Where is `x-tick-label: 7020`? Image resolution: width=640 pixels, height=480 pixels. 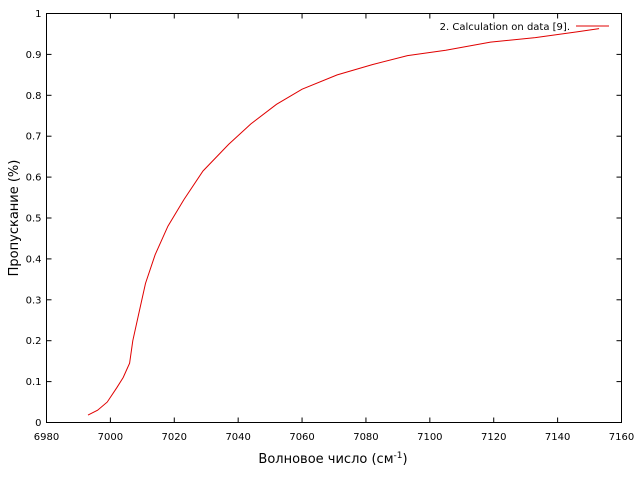 x-tick-label: 7020 is located at coordinates (174, 437).